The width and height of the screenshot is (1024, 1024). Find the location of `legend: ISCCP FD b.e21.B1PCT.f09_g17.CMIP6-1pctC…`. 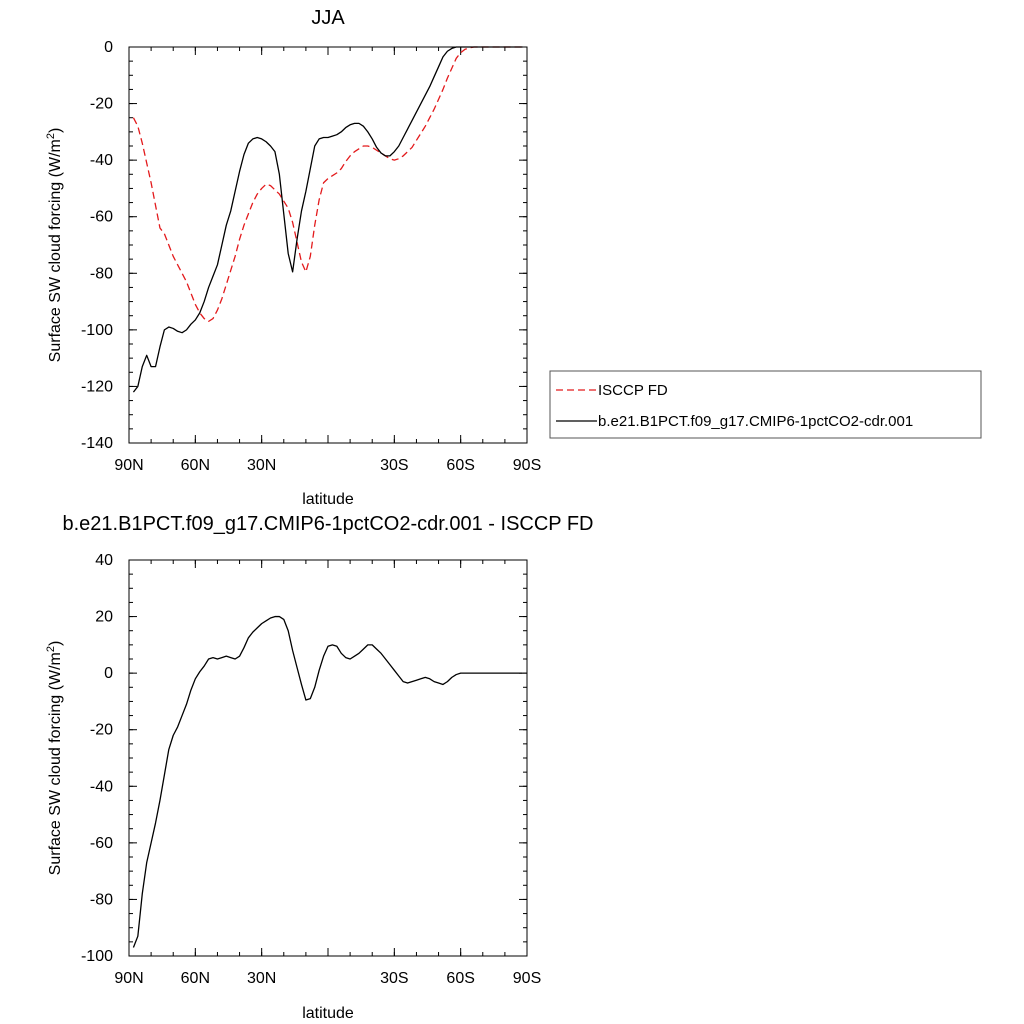

legend: ISCCP FD b.e21.B1PCT.f09_g17.CMIP6-1pctC… is located at coordinates (765, 404).